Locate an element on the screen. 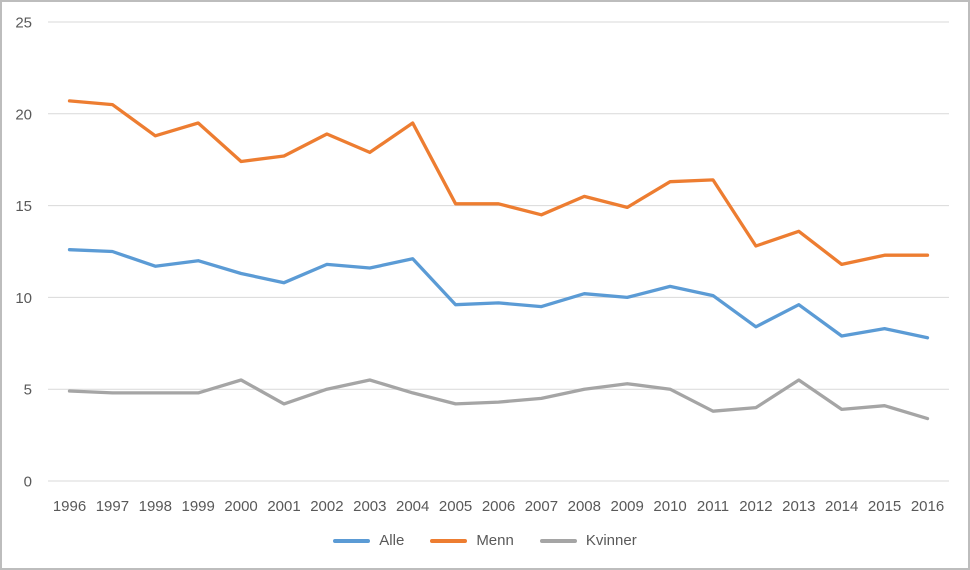  series-line-alle is located at coordinates (498, 294).